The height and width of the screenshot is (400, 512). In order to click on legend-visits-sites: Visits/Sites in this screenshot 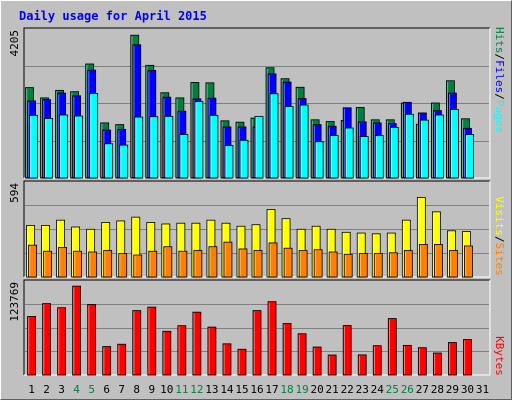, I will do `click(499, 236)`.